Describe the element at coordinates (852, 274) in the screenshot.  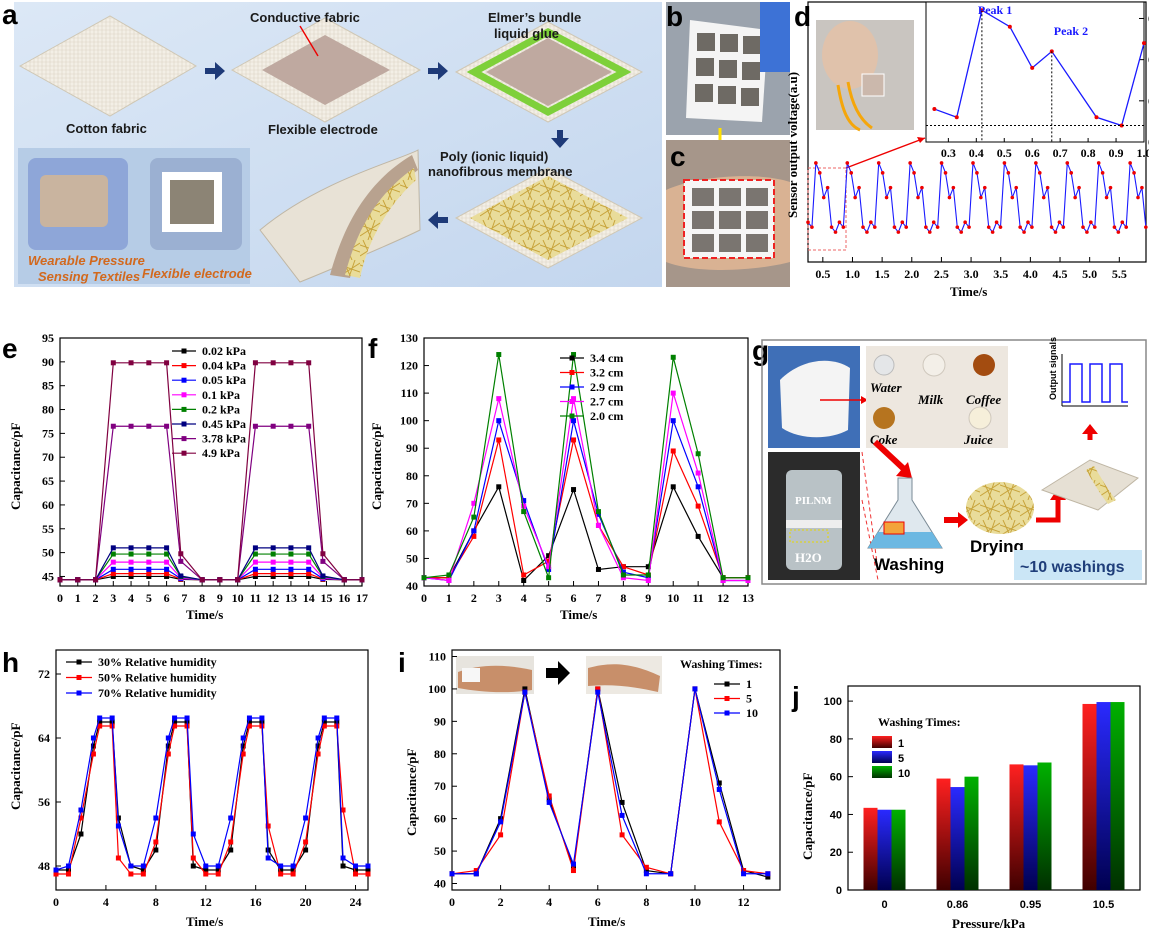
I see `x-tick-label: 1.0` at that location.